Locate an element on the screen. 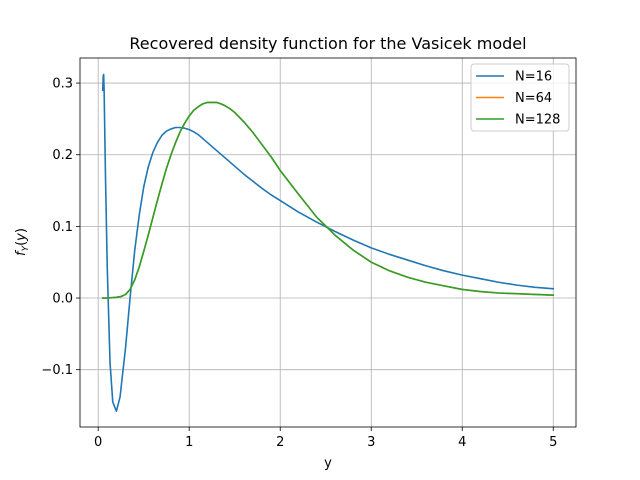 The height and width of the screenshot is (480, 640). y-tick-label: 0.1 is located at coordinates (62, 227).